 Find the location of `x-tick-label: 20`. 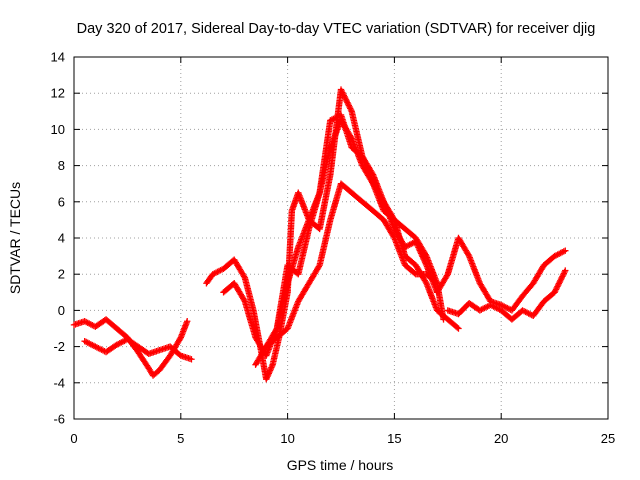

x-tick-label: 20 is located at coordinates (501, 438).